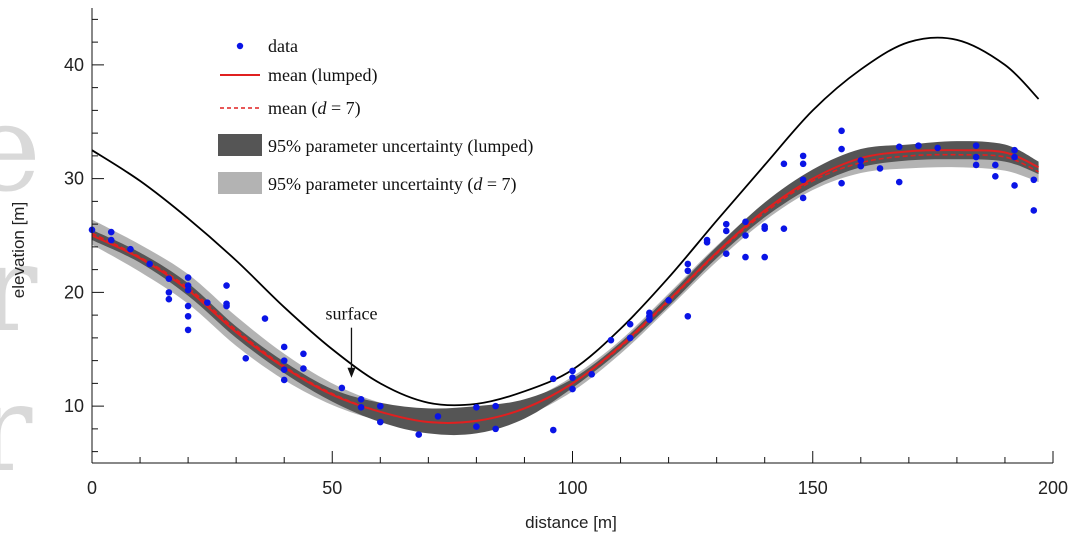 The image size is (1079, 535). What do you see at coordinates (351, 314) in the screenshot?
I see `annotation-label: surface` at bounding box center [351, 314].